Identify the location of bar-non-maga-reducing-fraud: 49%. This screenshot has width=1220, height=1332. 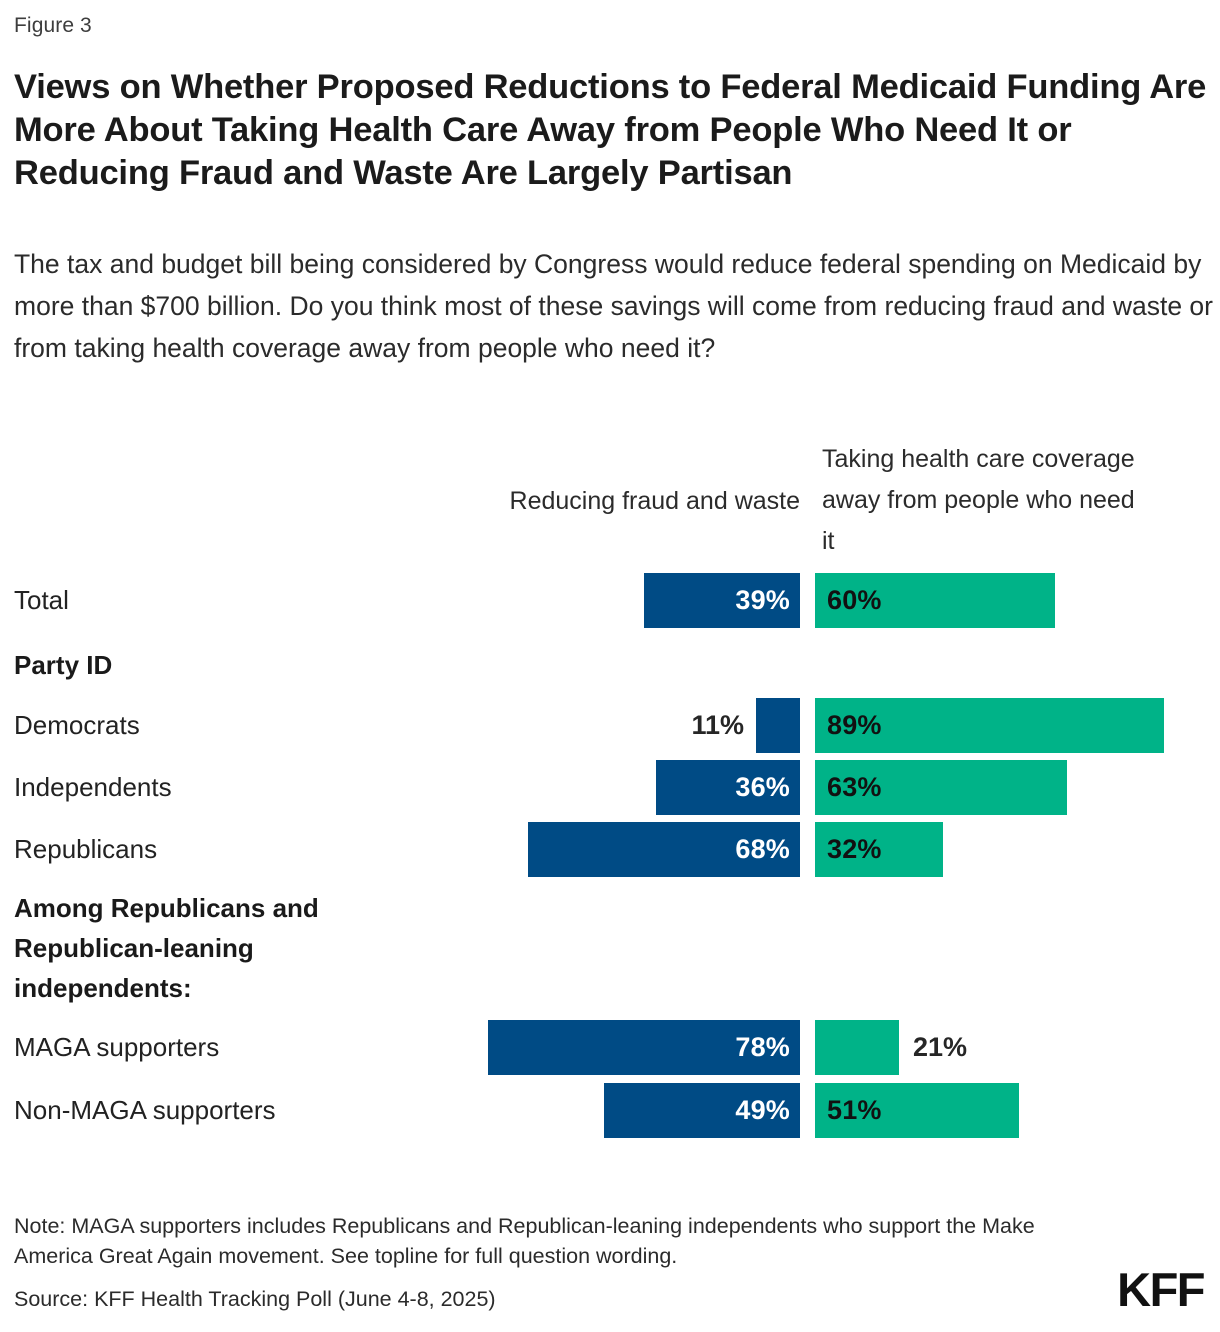
(702, 1110).